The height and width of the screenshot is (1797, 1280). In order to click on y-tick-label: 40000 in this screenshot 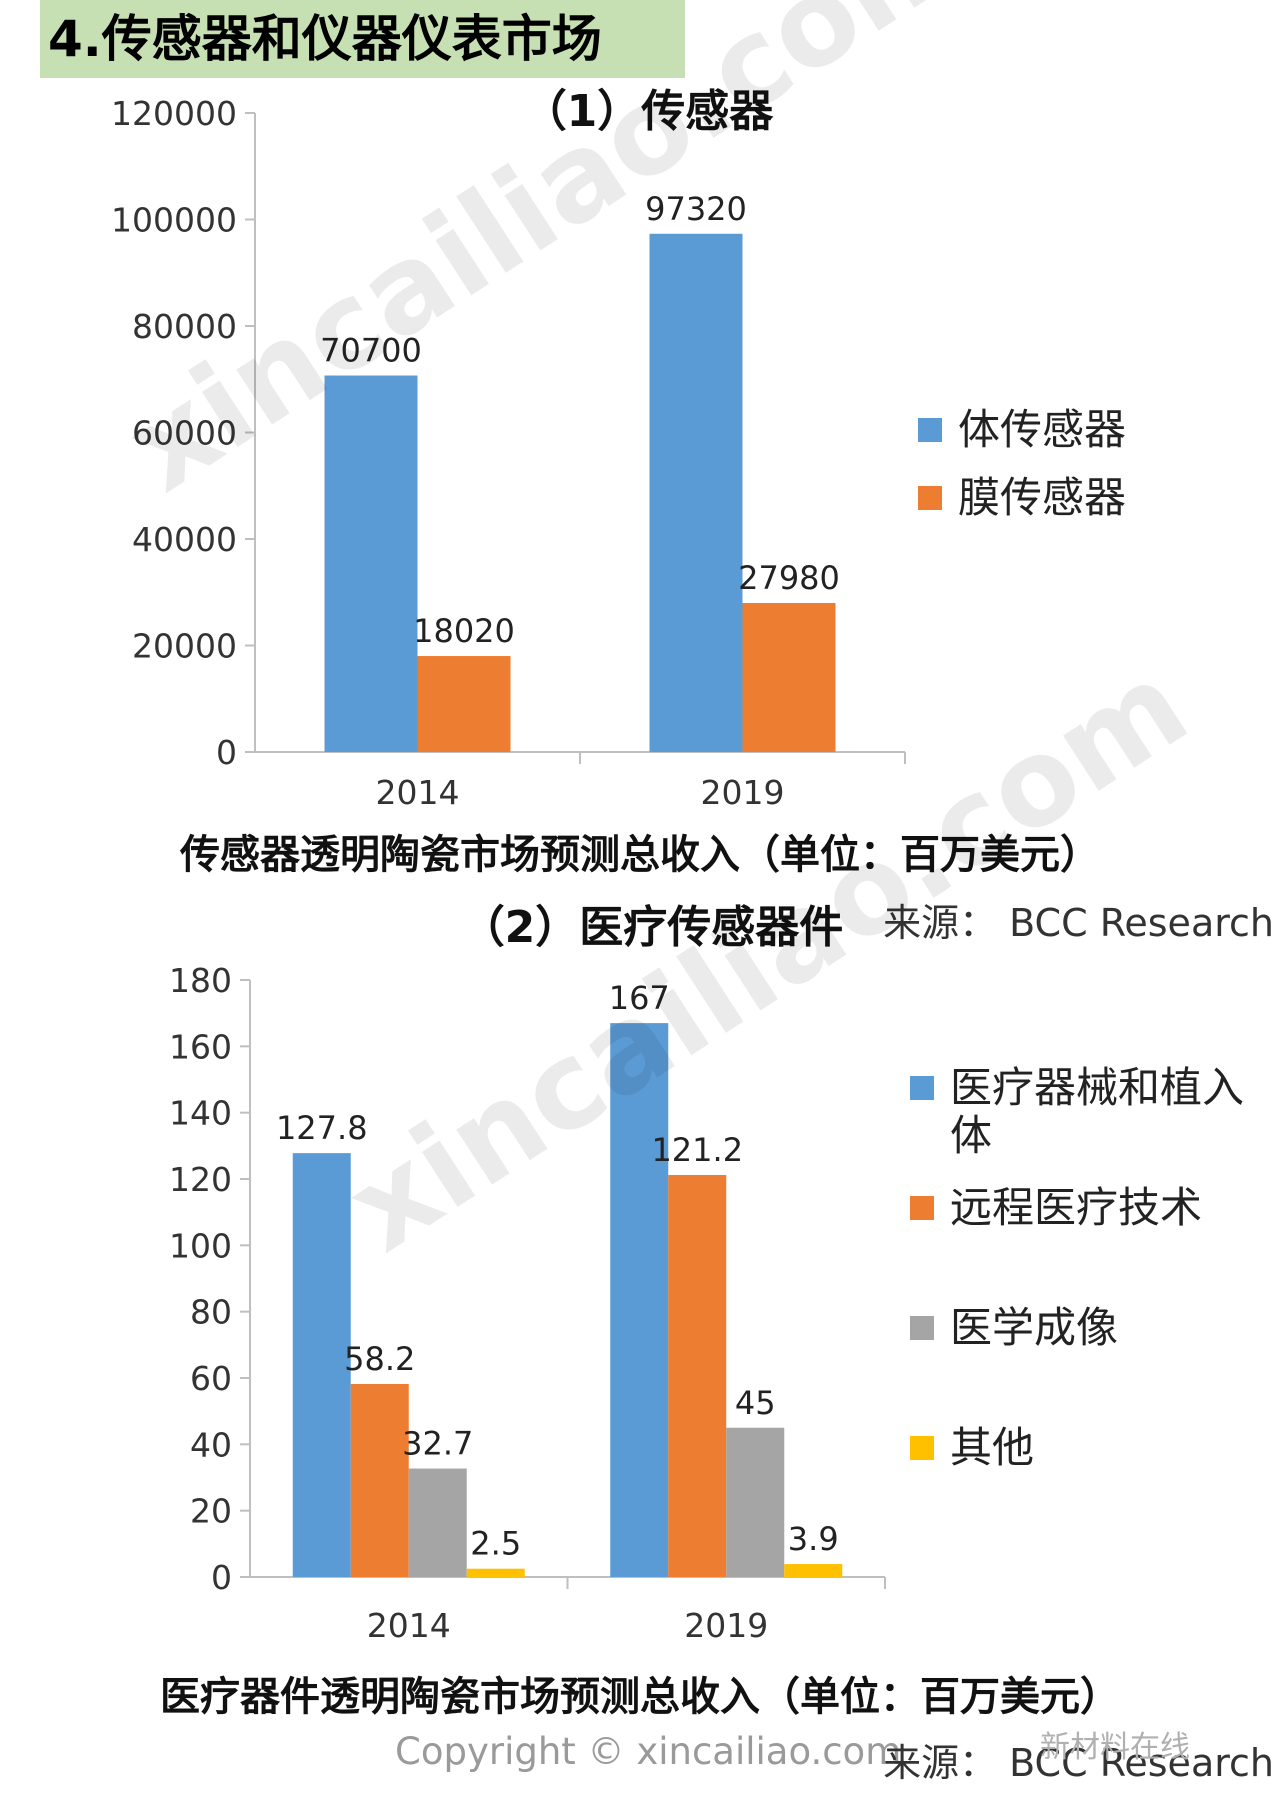, I will do `click(184, 539)`.